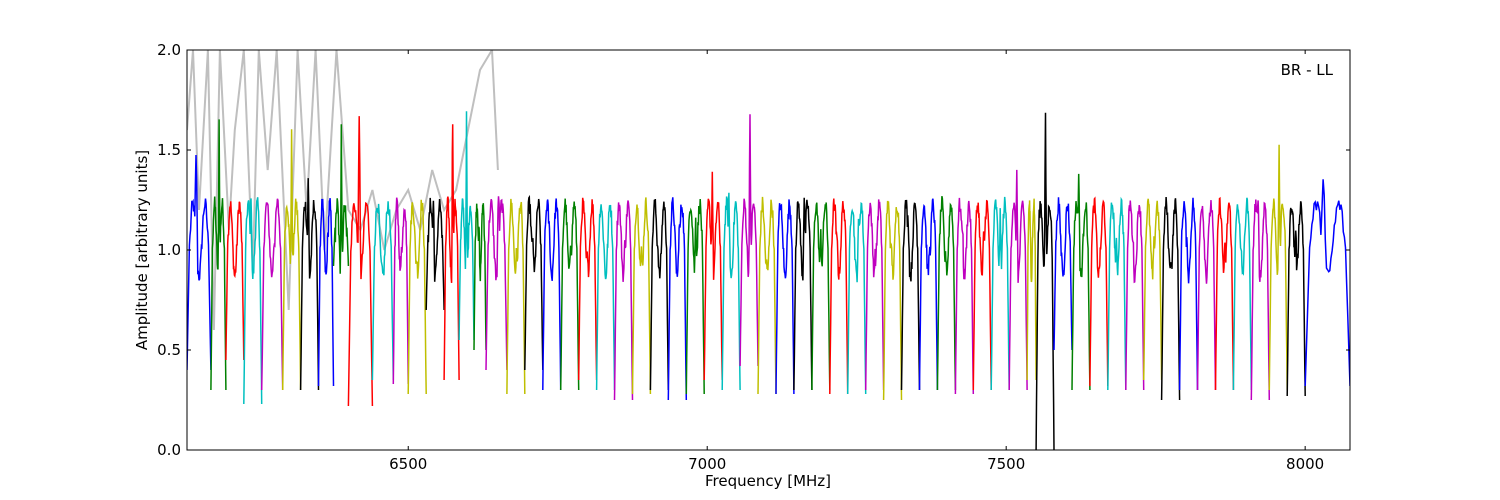  What do you see at coordinates (1307, 70) in the screenshot?
I see `panel-annotation: BR - LL` at bounding box center [1307, 70].